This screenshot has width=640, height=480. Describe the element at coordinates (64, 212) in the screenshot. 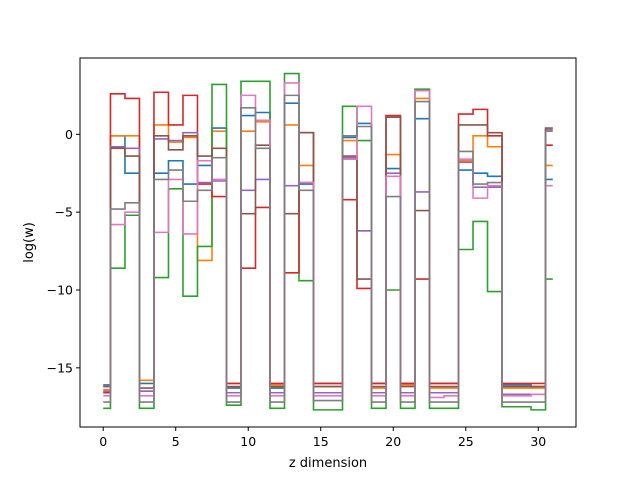

I see `y-tick-label: −5` at that location.